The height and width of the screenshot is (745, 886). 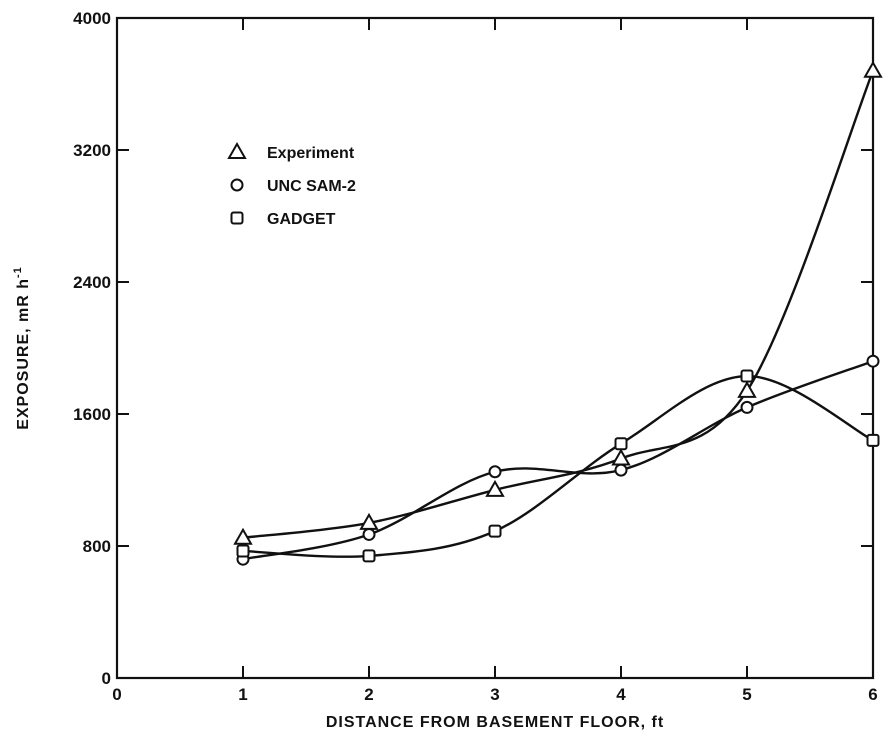 I want to click on y-tick-label: 800, so click(x=97, y=546).